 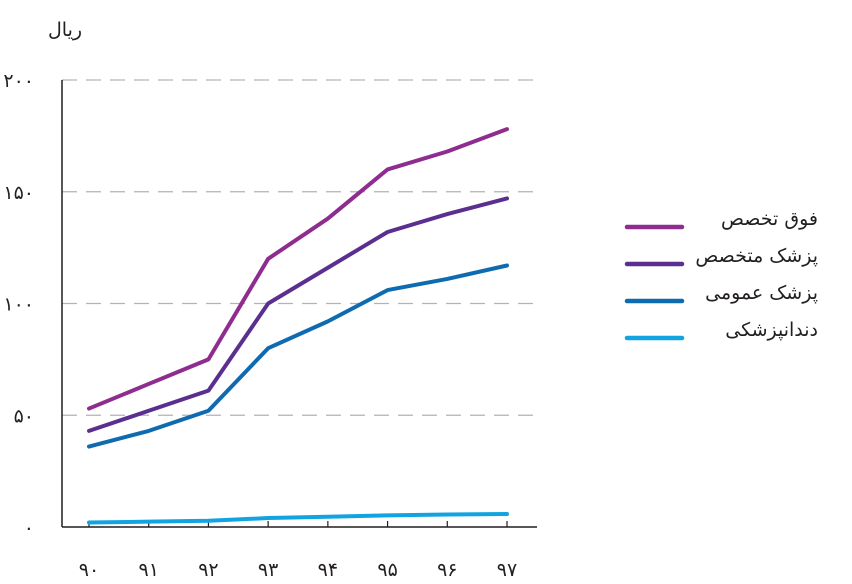 What do you see at coordinates (769, 219) in the screenshot?
I see `legend-label: فوق تخصص` at bounding box center [769, 219].